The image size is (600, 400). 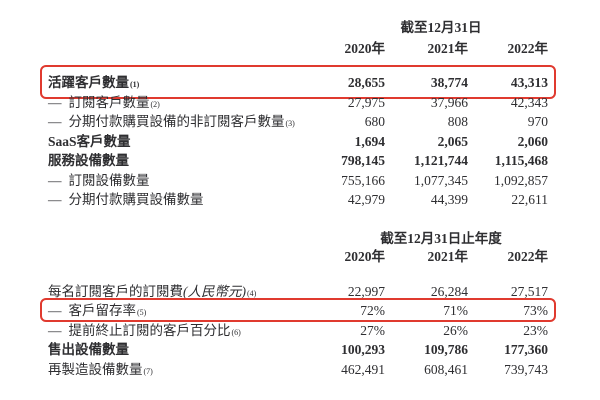 I want to click on value-cell: 71%, so click(x=455, y=311).